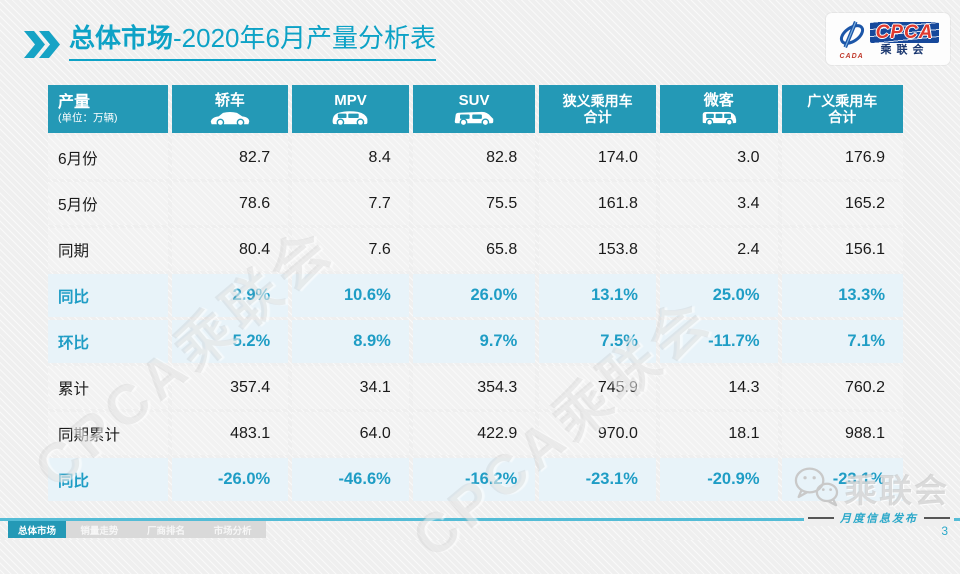 This screenshot has height=574, width=960. I want to click on table-cell: 78.6, so click(230, 203).